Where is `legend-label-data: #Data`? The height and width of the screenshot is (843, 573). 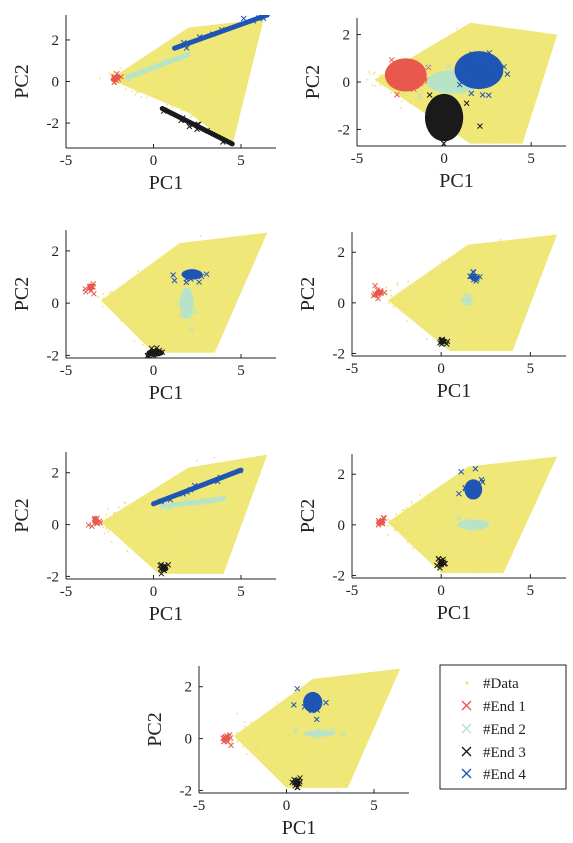 legend-label-data: #Data is located at coordinates (501, 684).